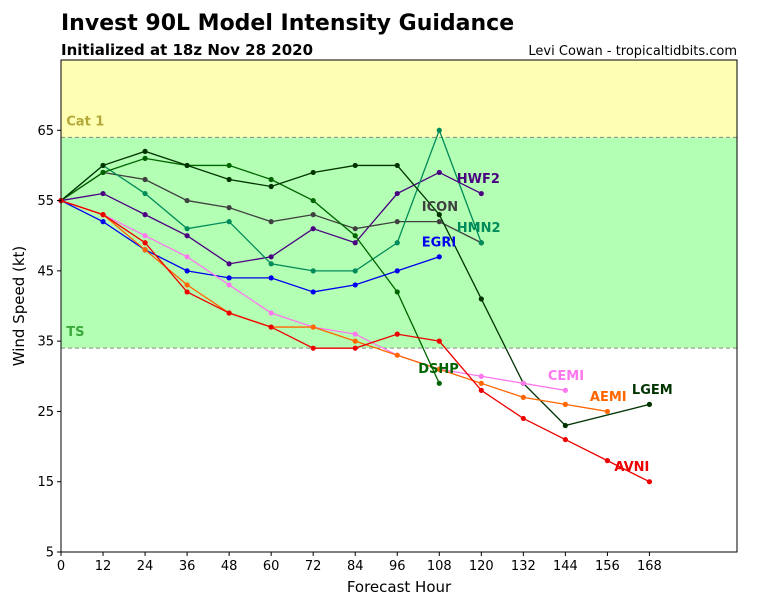 The height and width of the screenshot is (600, 768). What do you see at coordinates (187, 566) in the screenshot?
I see `x-tick-label: 36` at bounding box center [187, 566].